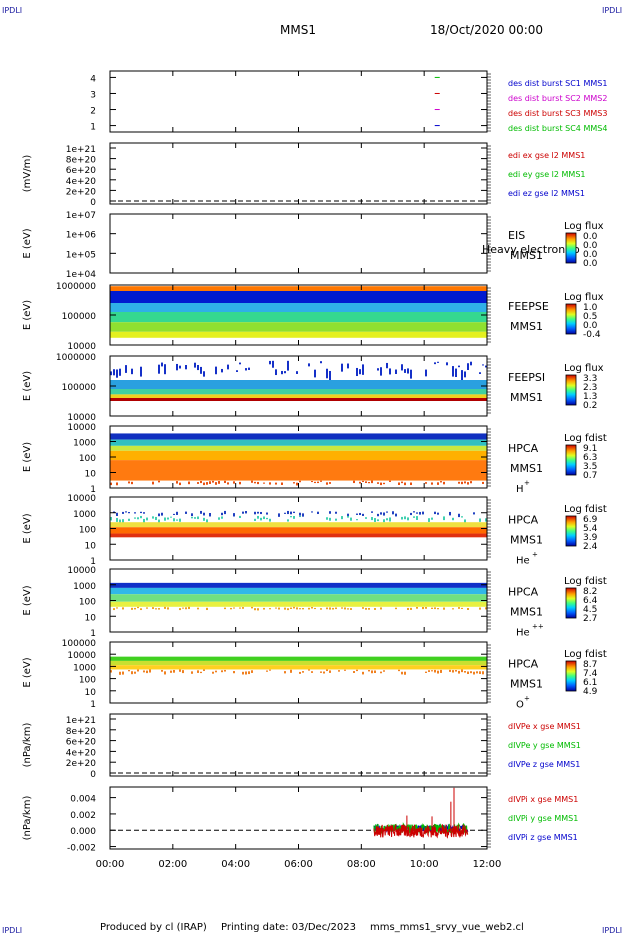 This screenshot has width=630, height=934. I want to click on legend-entry: edi ez gse l2 MMS1, so click(546, 193).